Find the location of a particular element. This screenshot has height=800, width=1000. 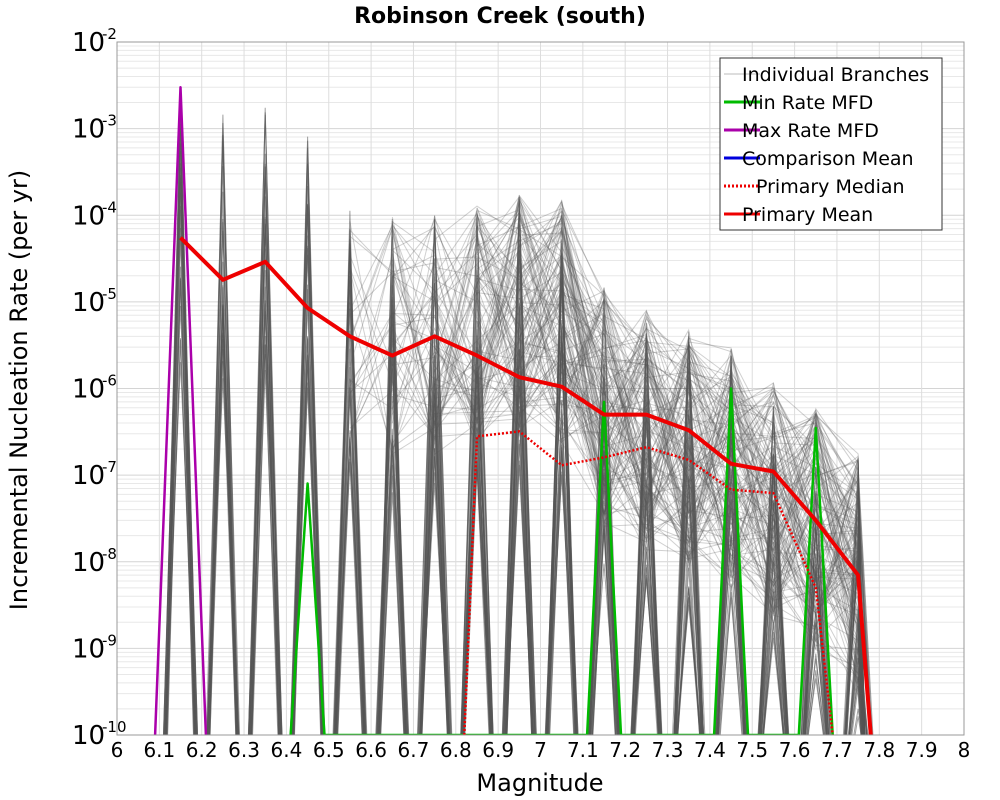

legend-label: Comparison Mean is located at coordinates (828, 159).